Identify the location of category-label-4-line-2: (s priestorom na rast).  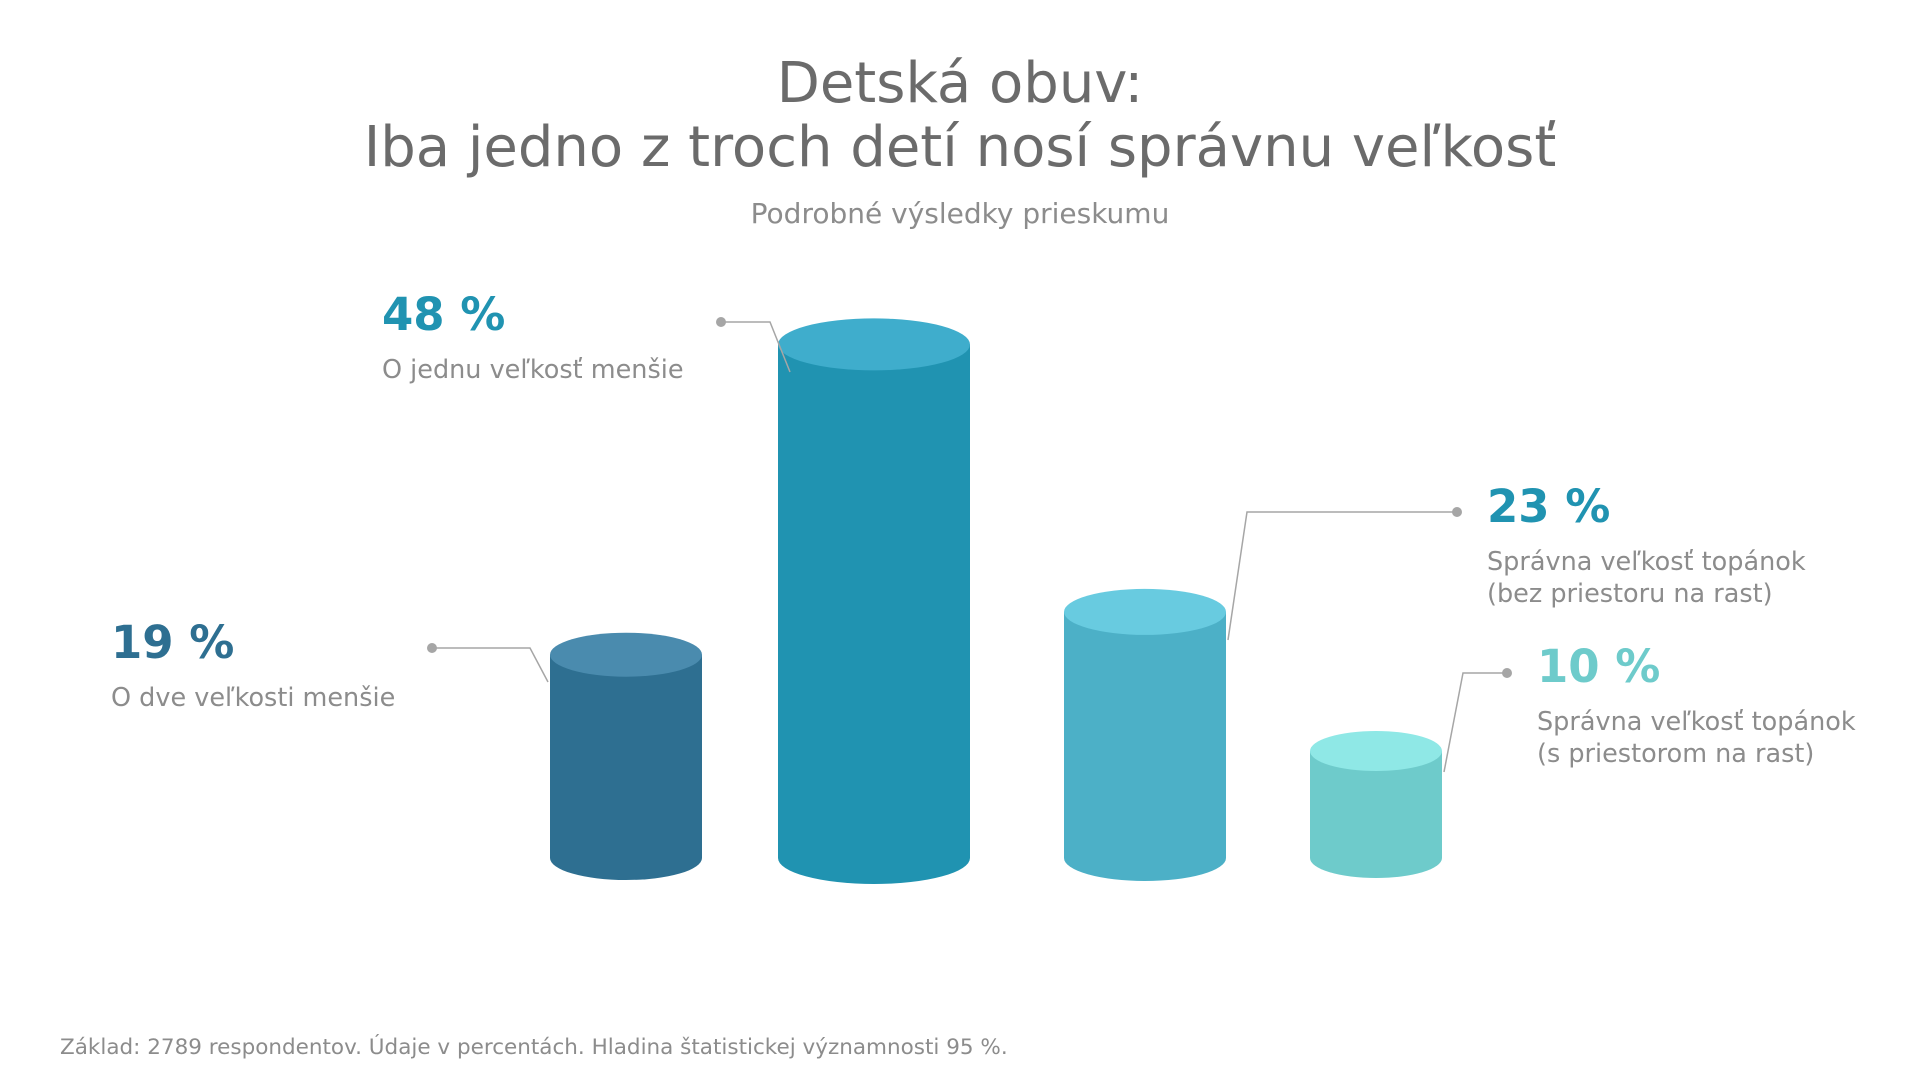
(1675, 754).